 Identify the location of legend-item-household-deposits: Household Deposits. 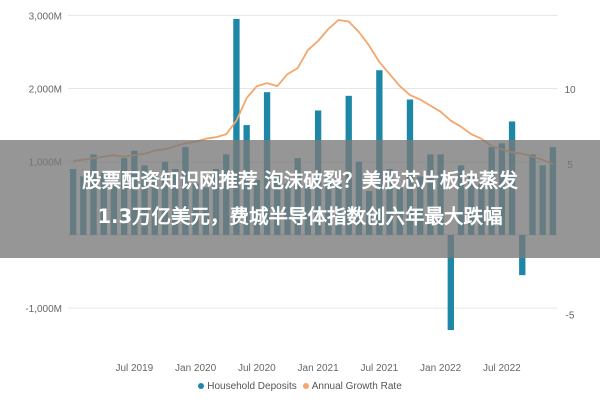
(247, 386).